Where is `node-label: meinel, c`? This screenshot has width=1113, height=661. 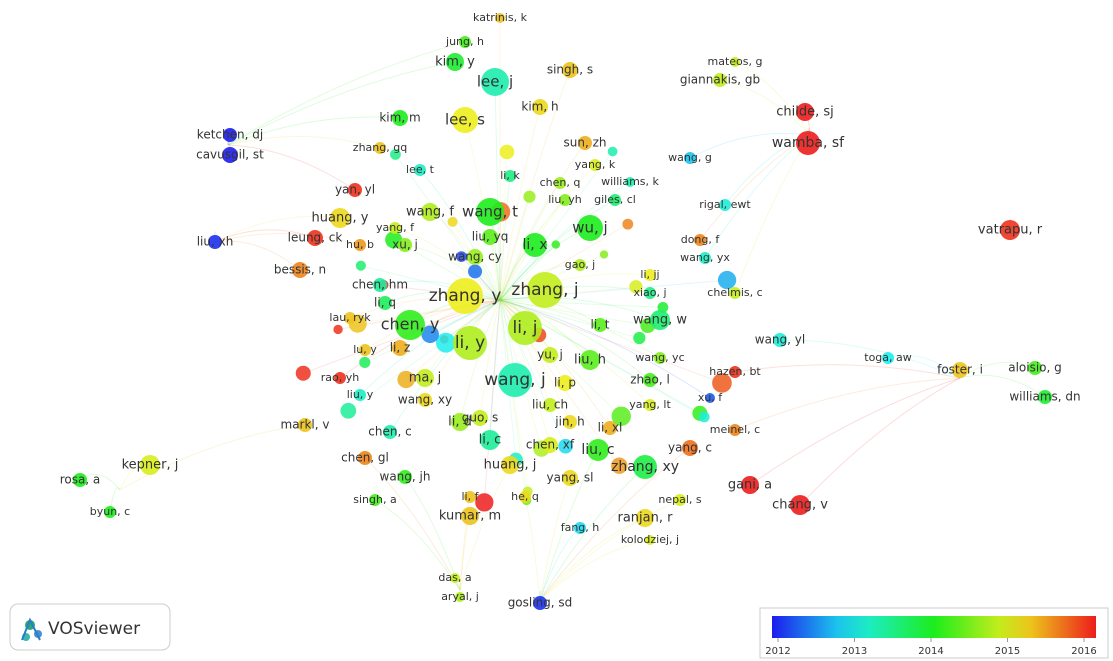
node-label: meinel, c is located at coordinates (735, 429).